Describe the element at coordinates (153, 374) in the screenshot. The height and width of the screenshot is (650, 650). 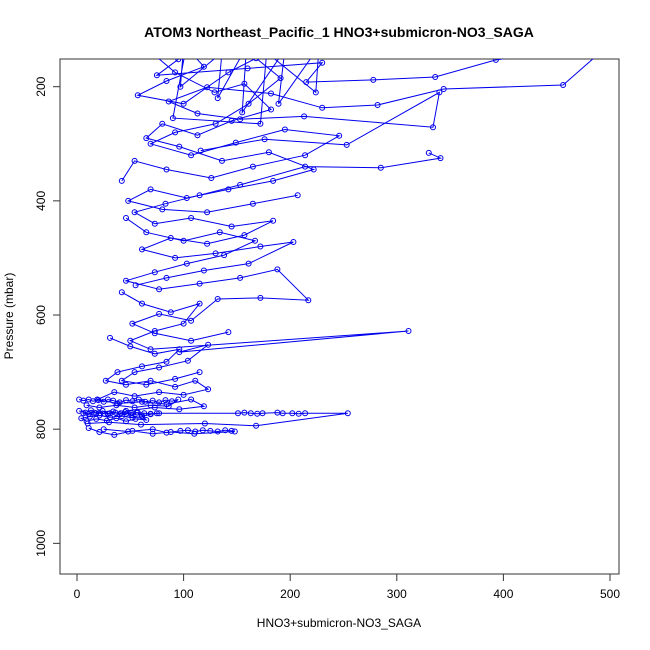
I see `profile-profile-low-a` at that location.